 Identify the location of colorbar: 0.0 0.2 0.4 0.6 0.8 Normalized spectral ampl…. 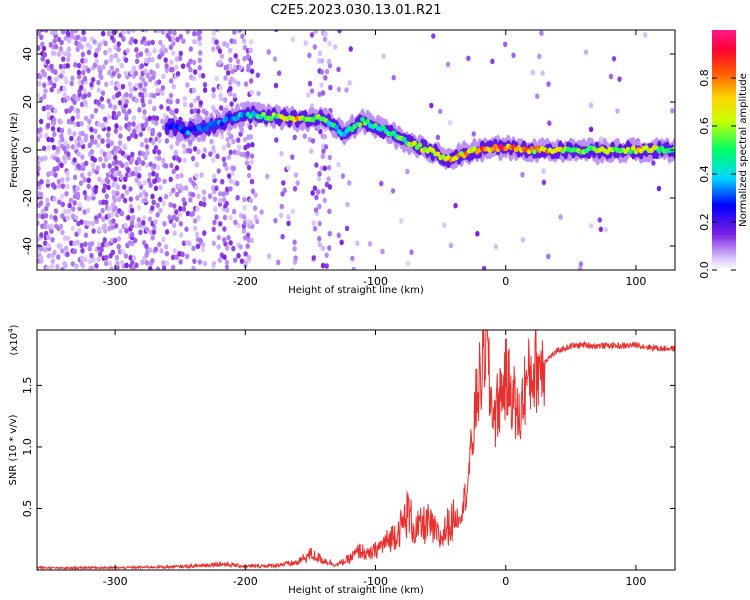
(723, 154).